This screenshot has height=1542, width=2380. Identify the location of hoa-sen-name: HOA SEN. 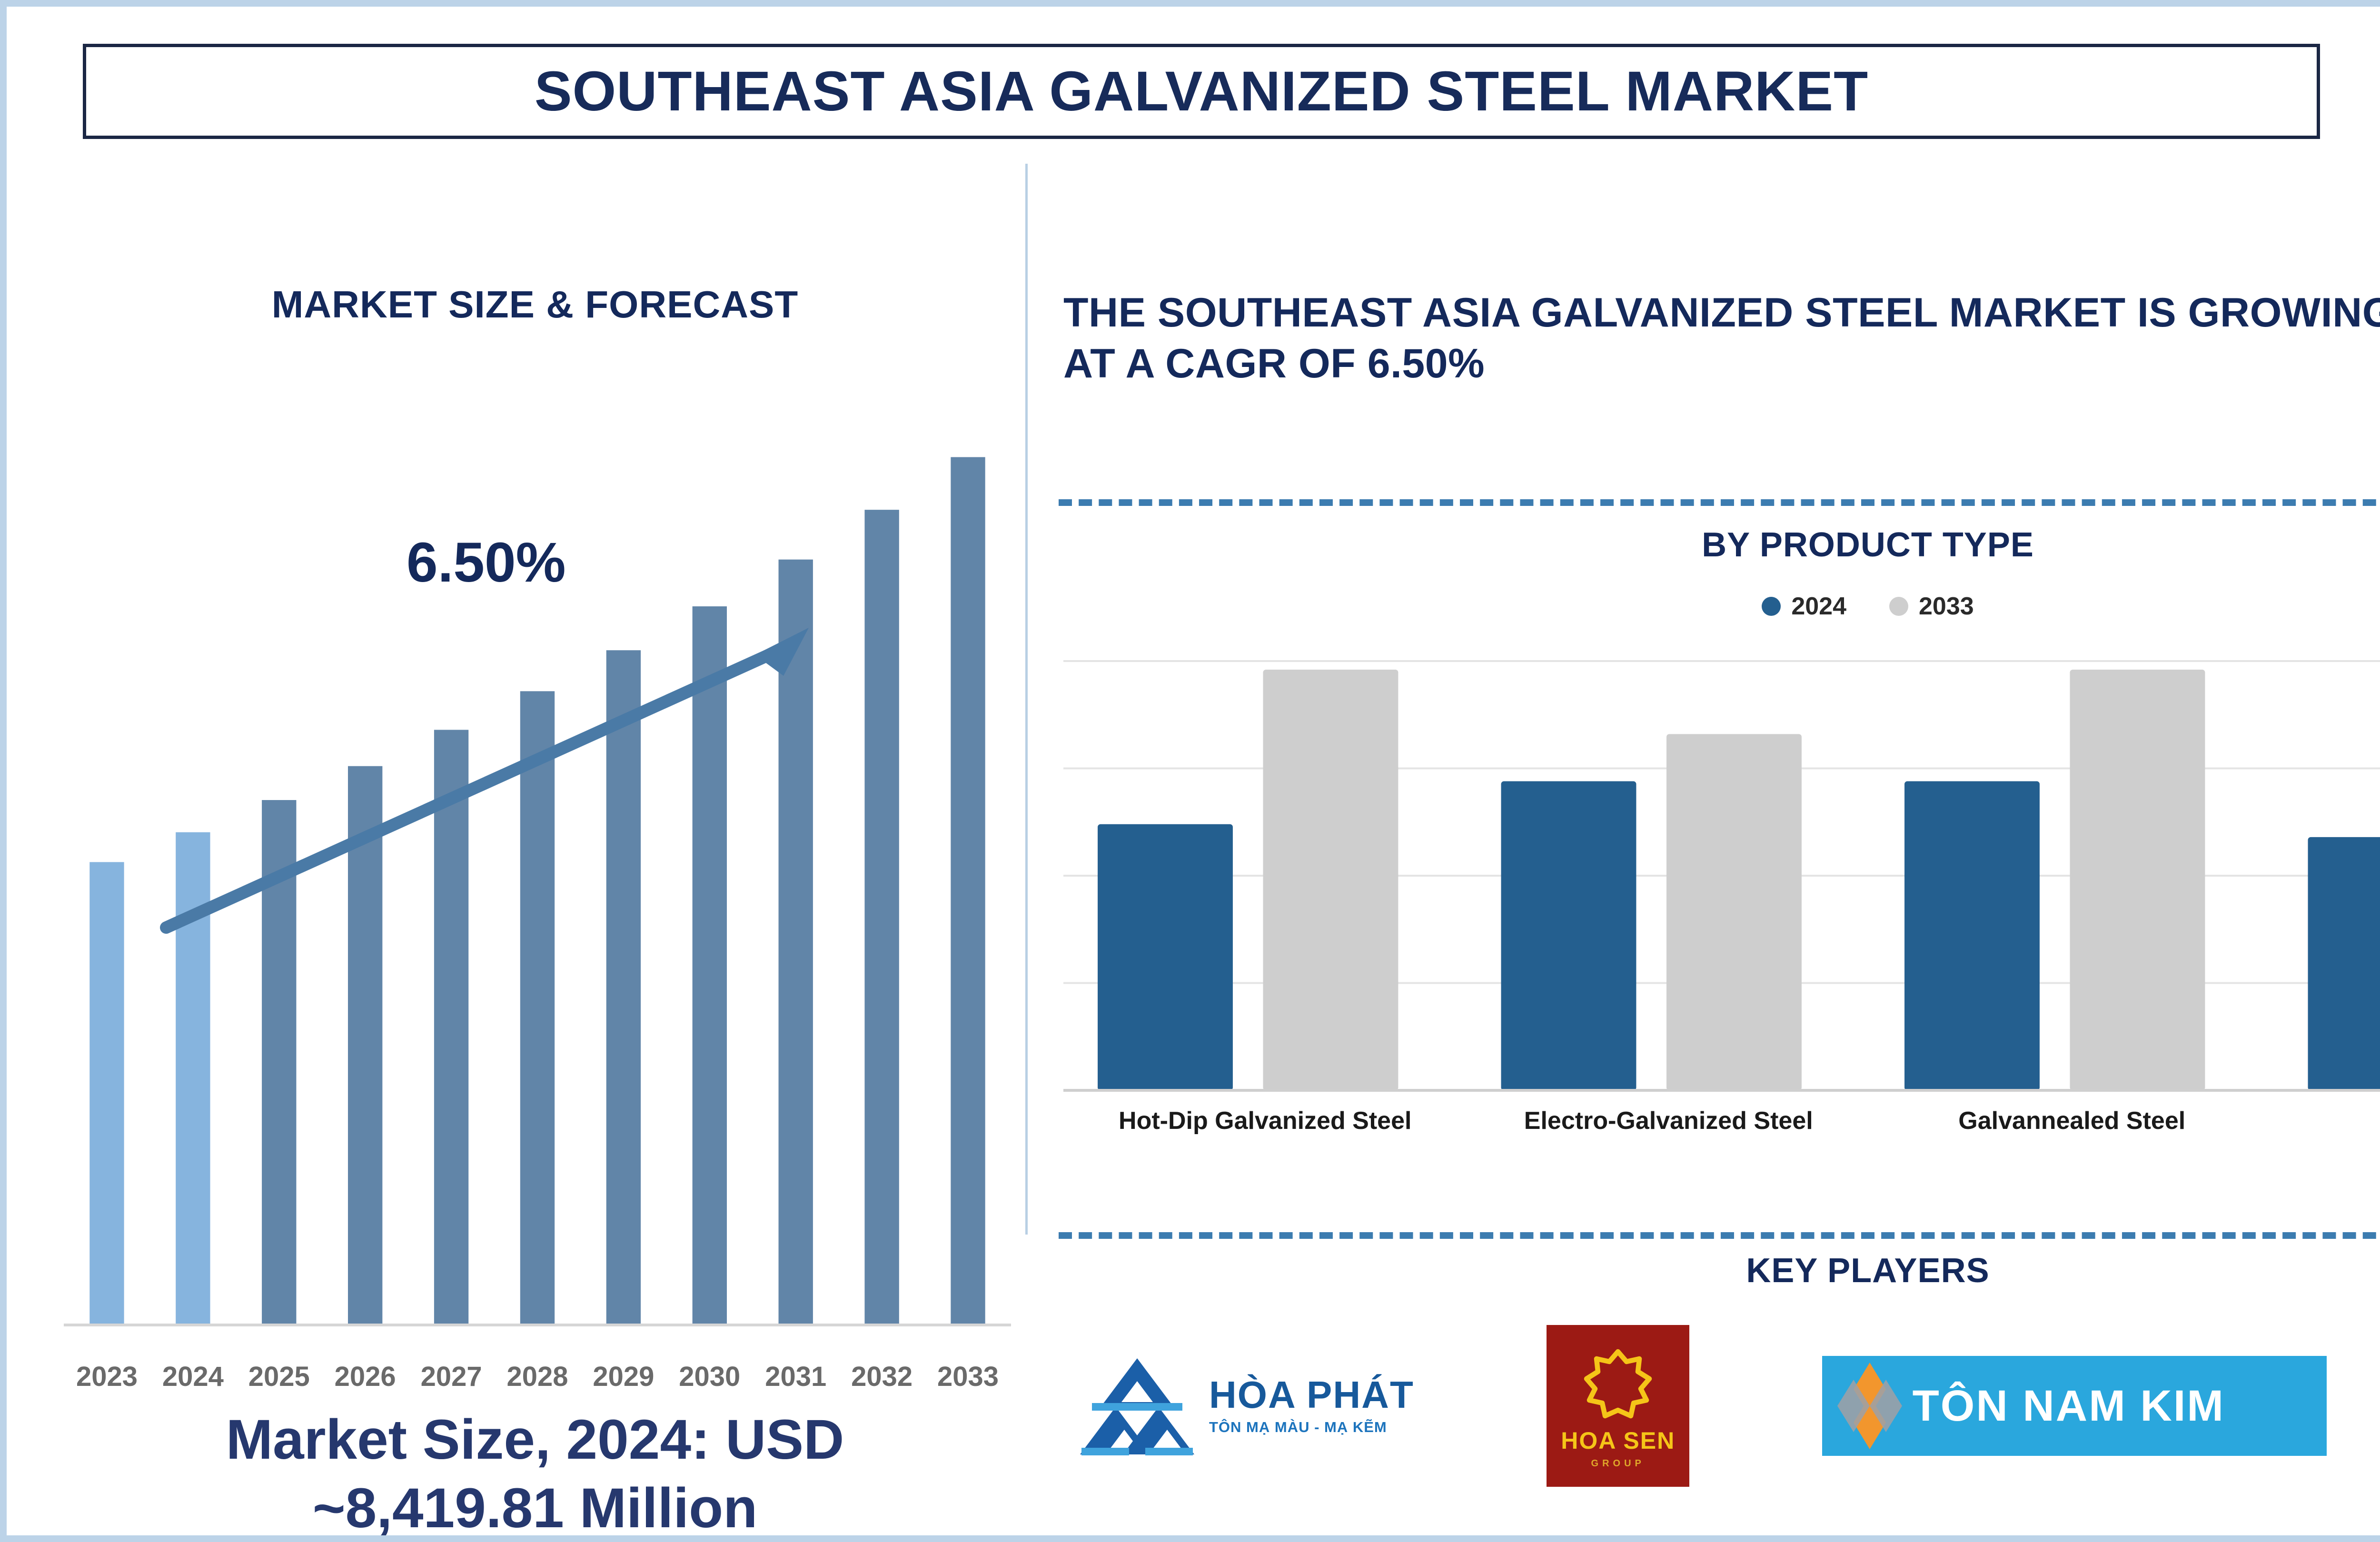
(1618, 1440).